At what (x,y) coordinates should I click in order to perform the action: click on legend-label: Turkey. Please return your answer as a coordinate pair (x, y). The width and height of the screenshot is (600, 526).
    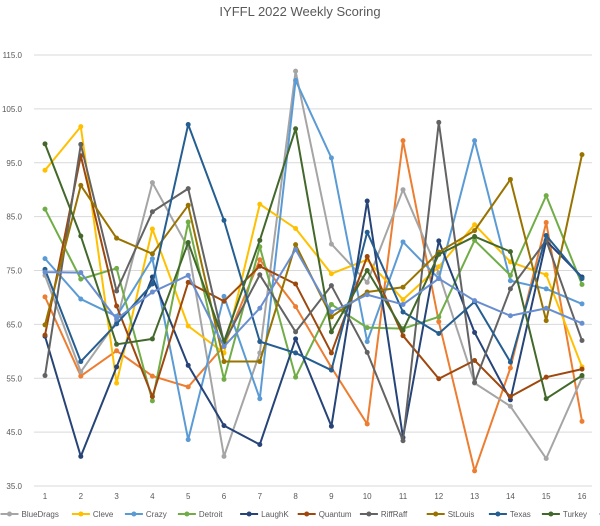
    Looking at the image, I should click on (575, 514).